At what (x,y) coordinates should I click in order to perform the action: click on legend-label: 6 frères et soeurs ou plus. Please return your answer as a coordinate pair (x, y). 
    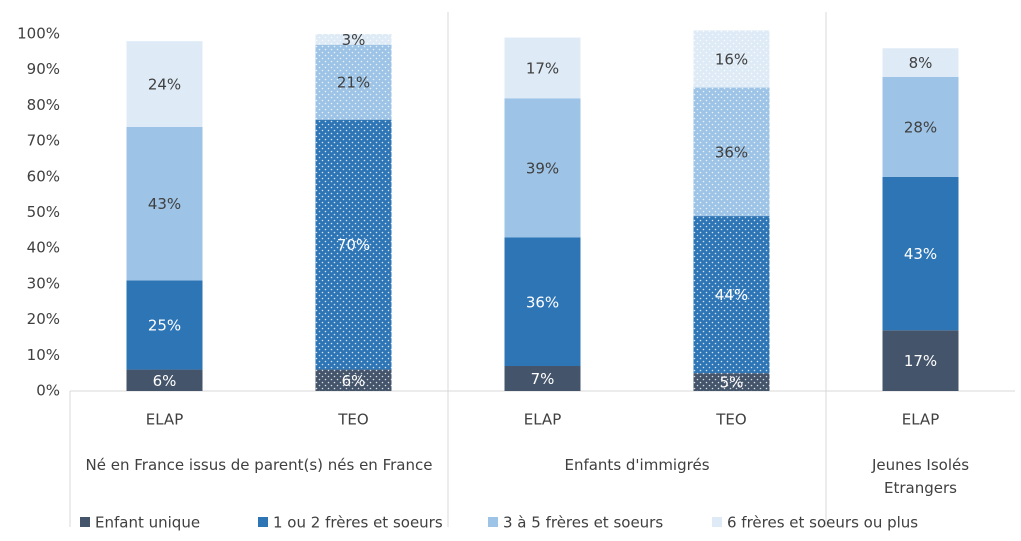
    Looking at the image, I should click on (822, 523).